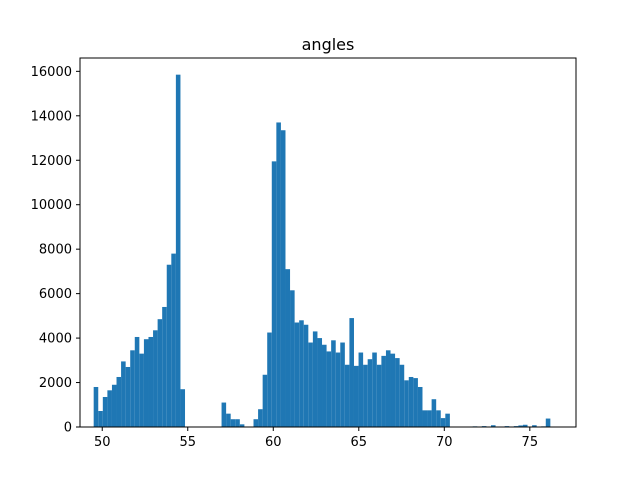 This screenshot has width=640, height=480. Describe the element at coordinates (68, 428) in the screenshot. I see `y-tick-label: 0` at that location.